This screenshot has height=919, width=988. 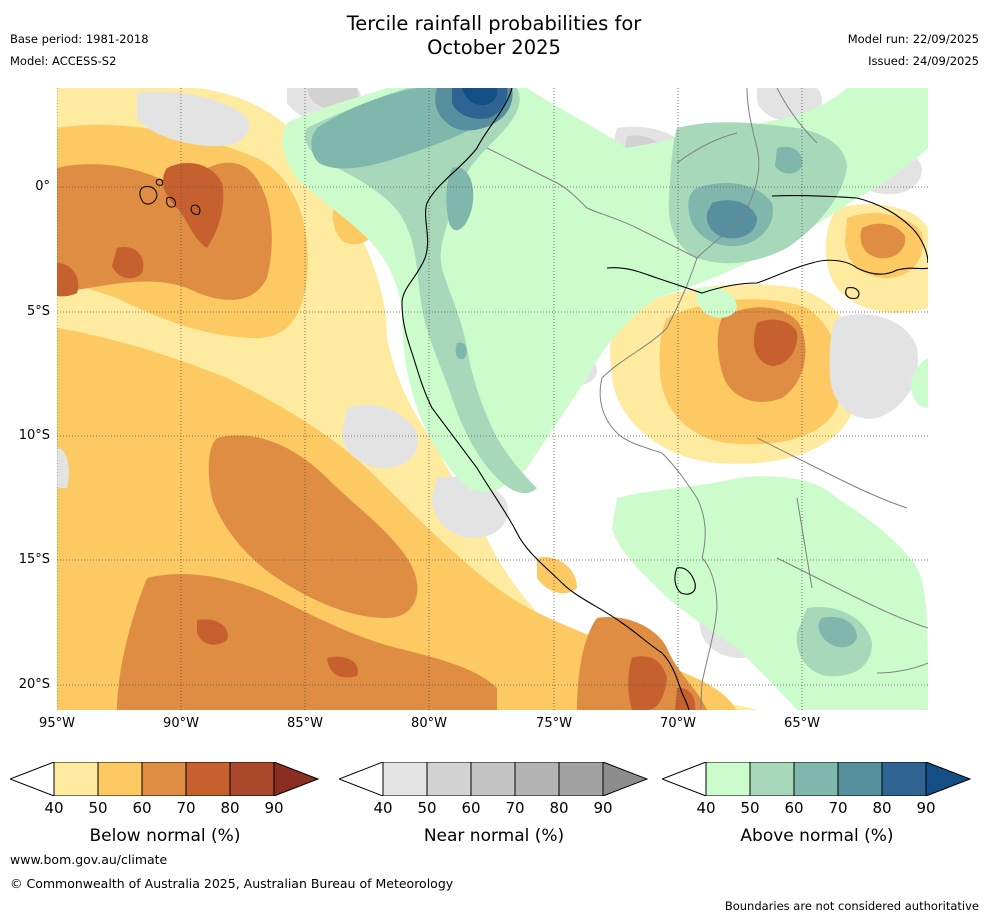 I want to click on meta-left: Base period: 1981-2018 Model: ACCESS-S2, so click(x=79, y=50).